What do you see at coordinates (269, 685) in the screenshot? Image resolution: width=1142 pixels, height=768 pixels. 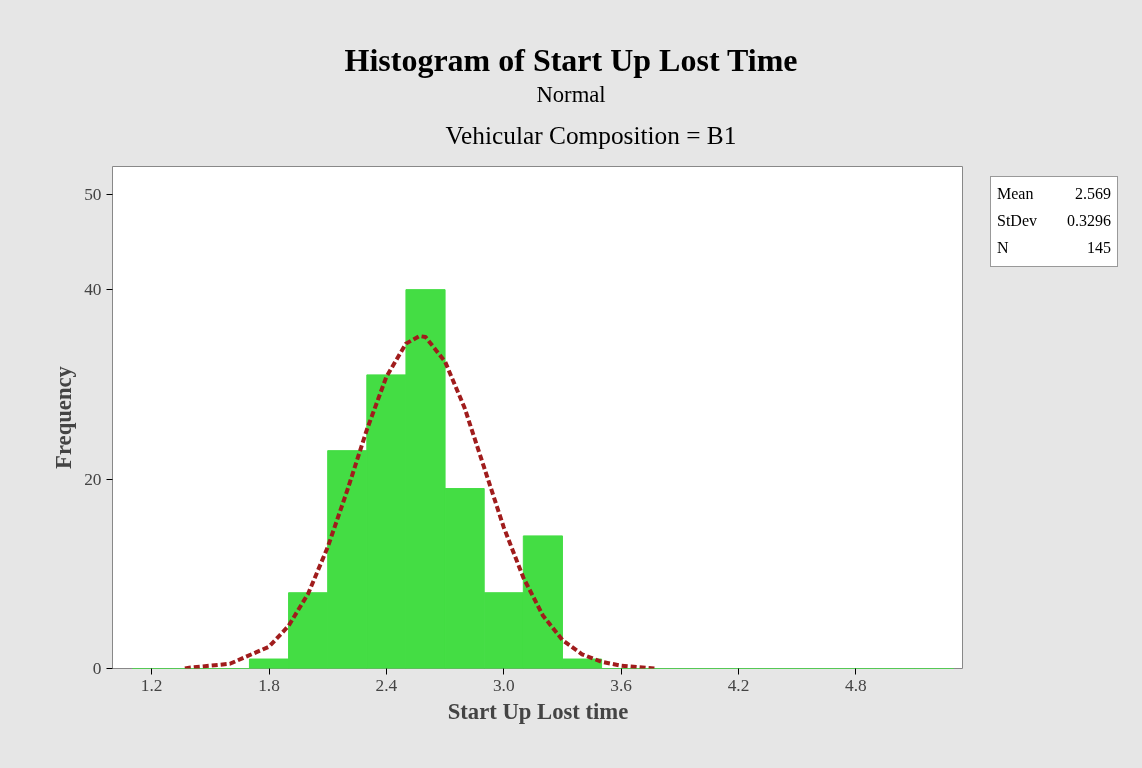 I see `x-tick-label: 1.8` at bounding box center [269, 685].